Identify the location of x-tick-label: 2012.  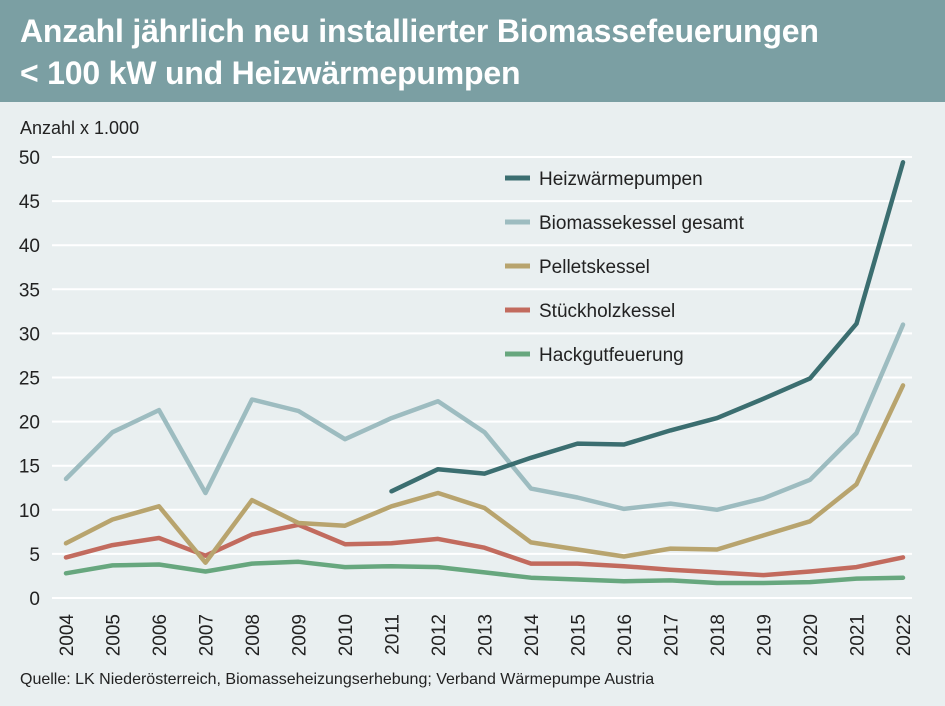
(439, 635).